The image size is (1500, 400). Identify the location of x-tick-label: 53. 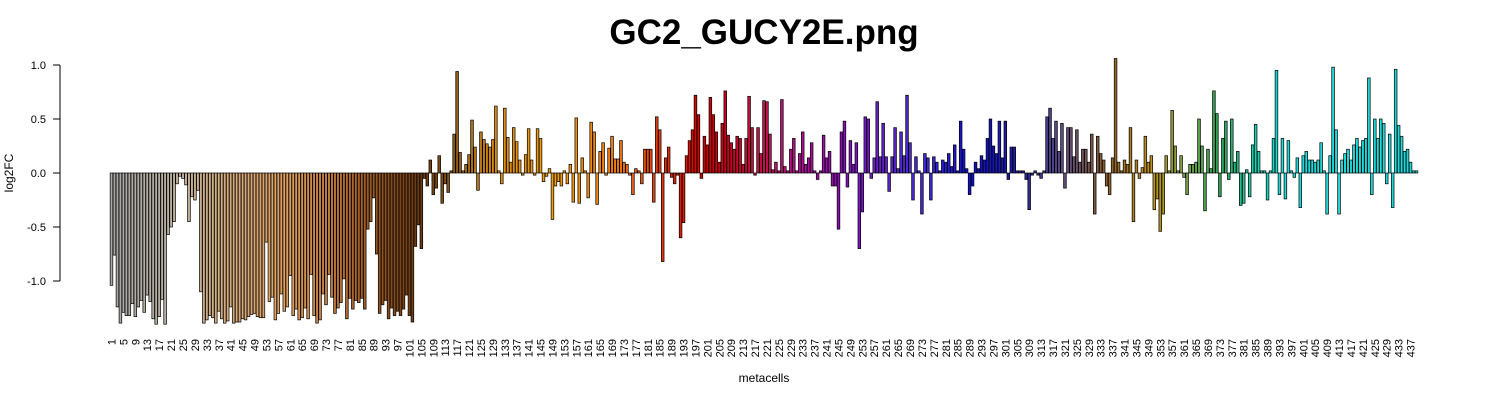
(267, 345).